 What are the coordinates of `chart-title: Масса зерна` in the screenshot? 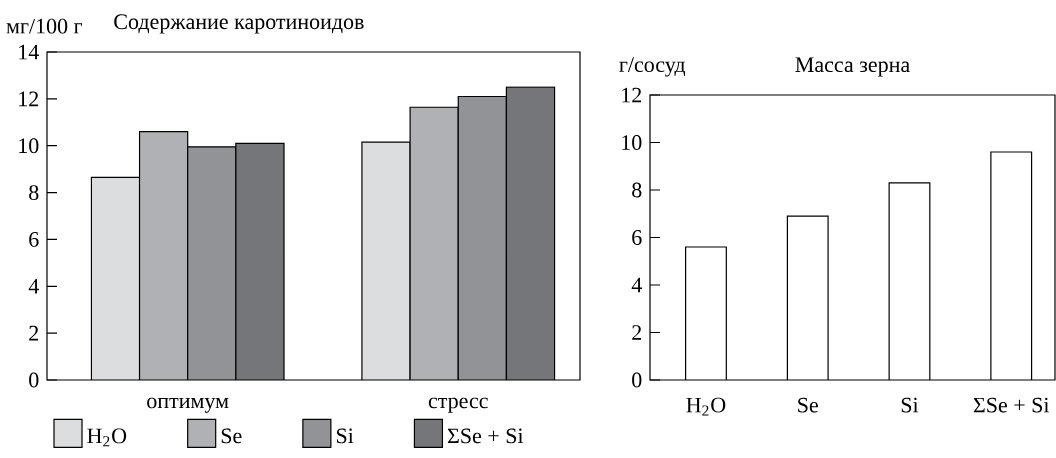 It's located at (852, 67).